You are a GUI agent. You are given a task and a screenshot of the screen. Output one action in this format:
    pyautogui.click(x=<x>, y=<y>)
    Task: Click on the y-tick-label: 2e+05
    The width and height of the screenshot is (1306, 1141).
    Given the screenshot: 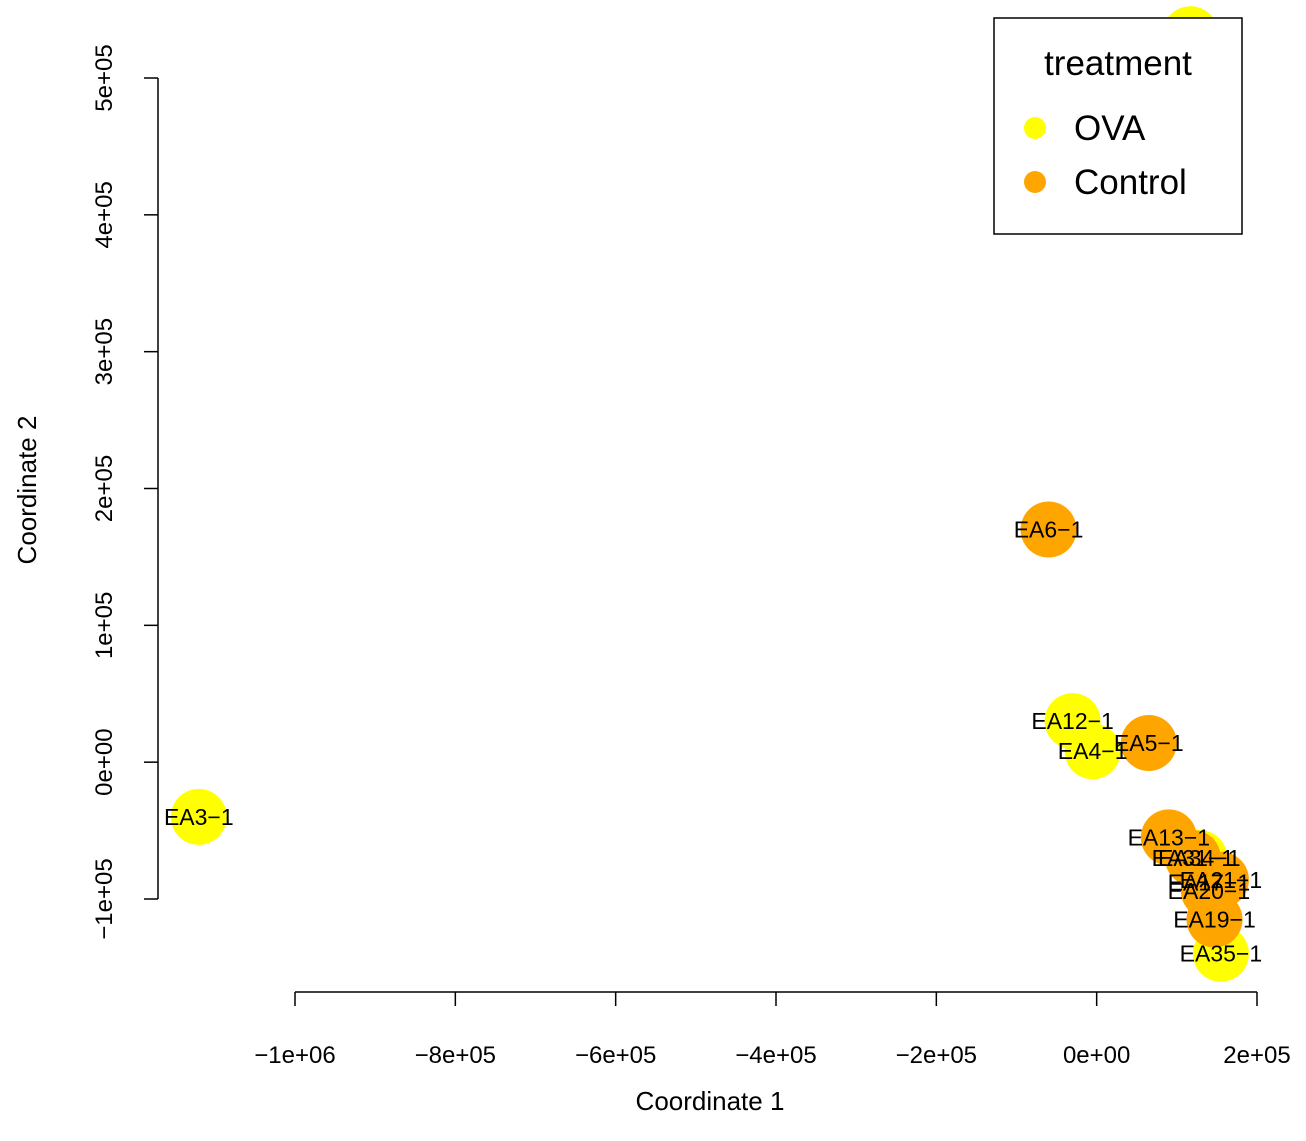 What is the action you would take?
    pyautogui.click(x=104, y=488)
    